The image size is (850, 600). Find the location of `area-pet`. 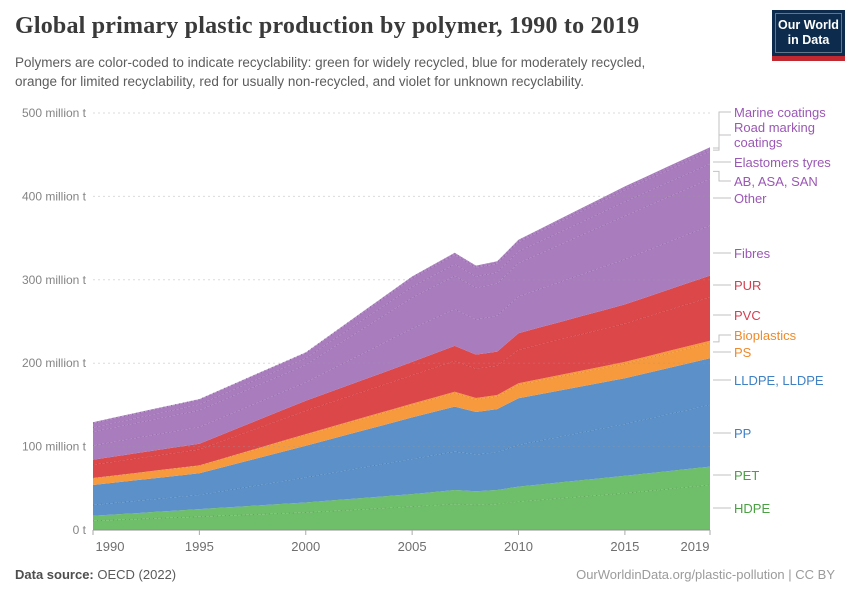

area-pet is located at coordinates (401, 493).